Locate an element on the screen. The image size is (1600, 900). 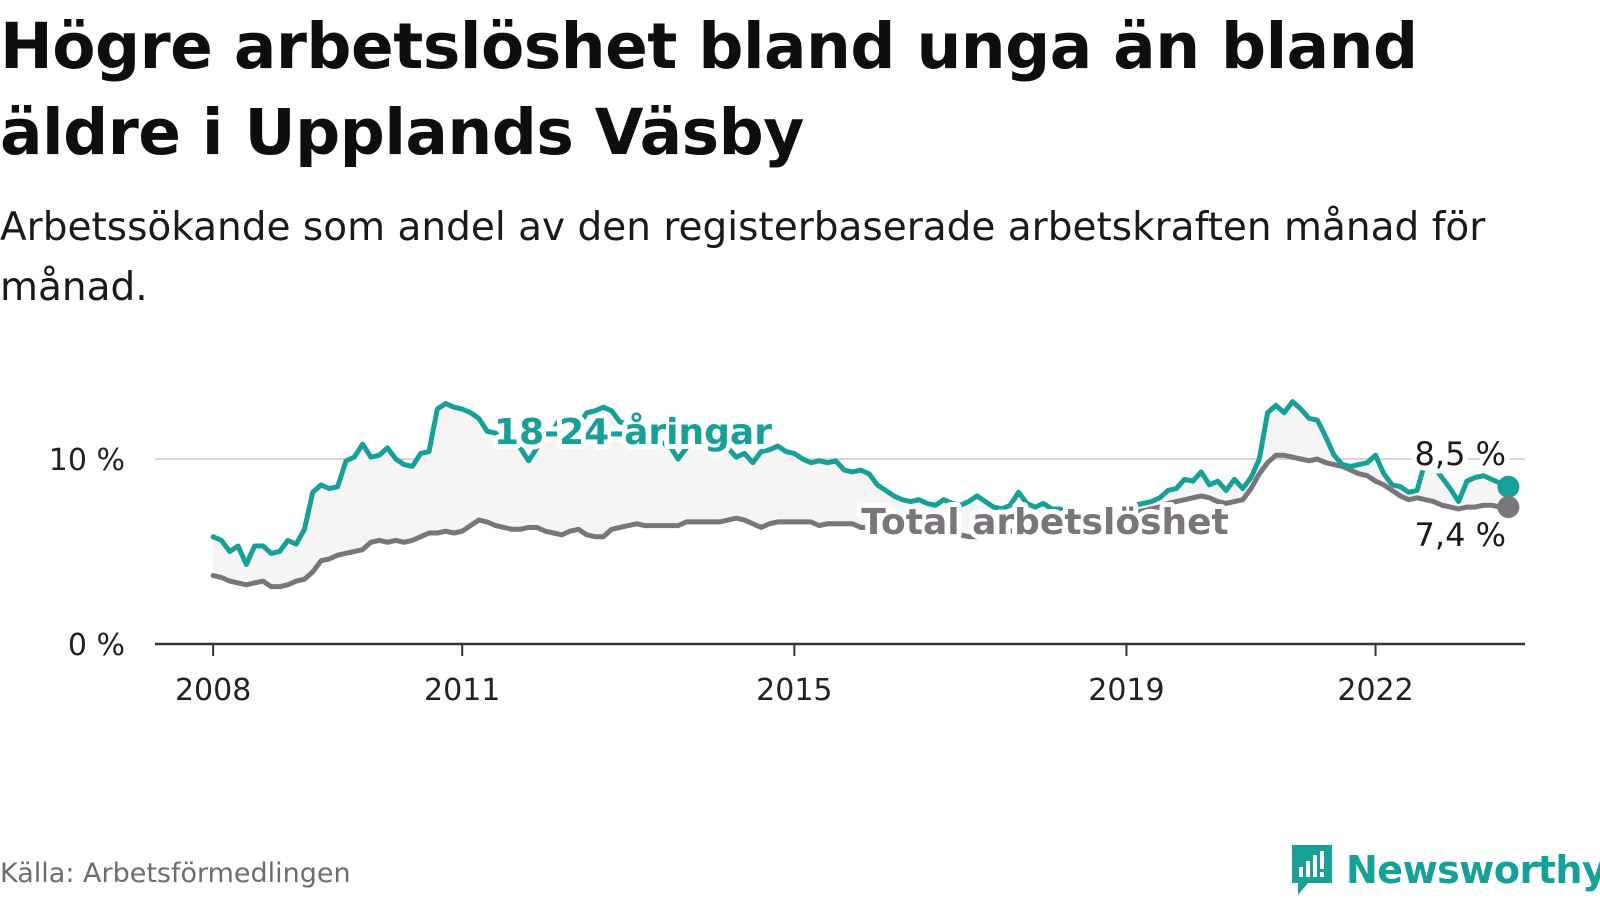
end-label-18-24-halo: 8,5 % is located at coordinates (1460, 454).